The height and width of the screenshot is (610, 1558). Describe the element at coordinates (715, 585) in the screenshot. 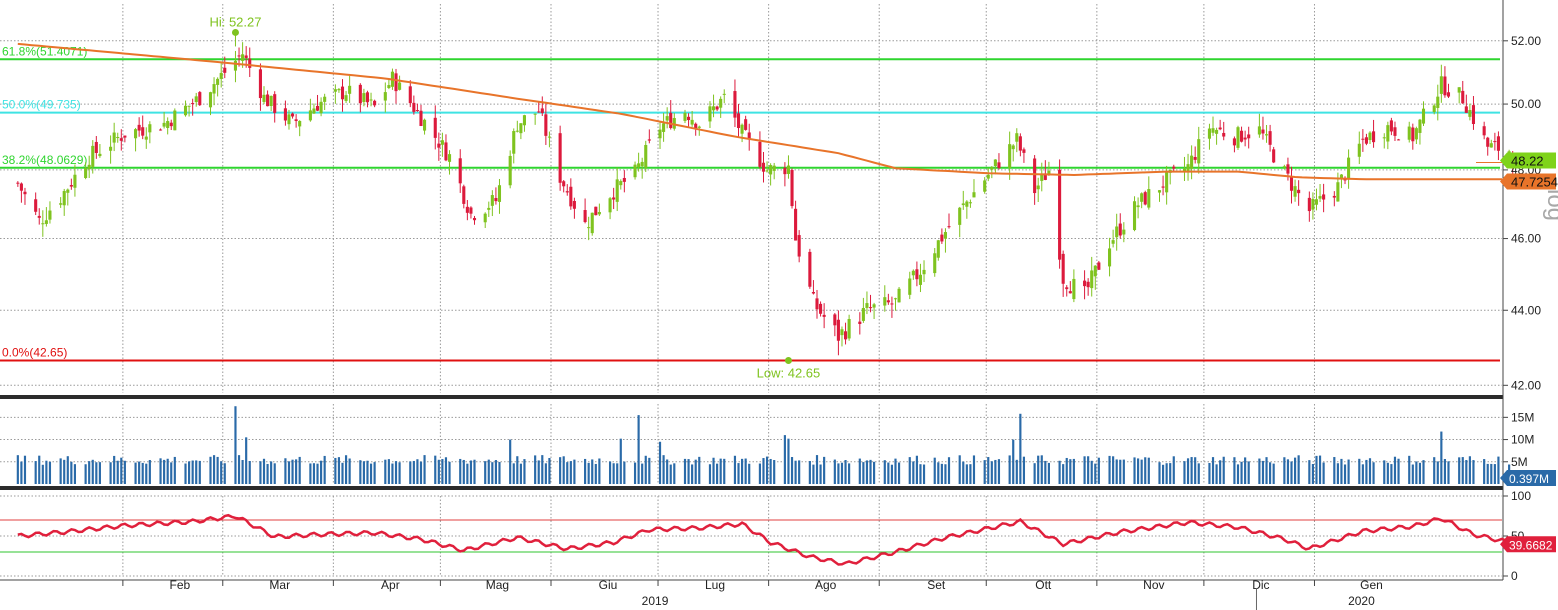

I see `month-label: Lug` at that location.